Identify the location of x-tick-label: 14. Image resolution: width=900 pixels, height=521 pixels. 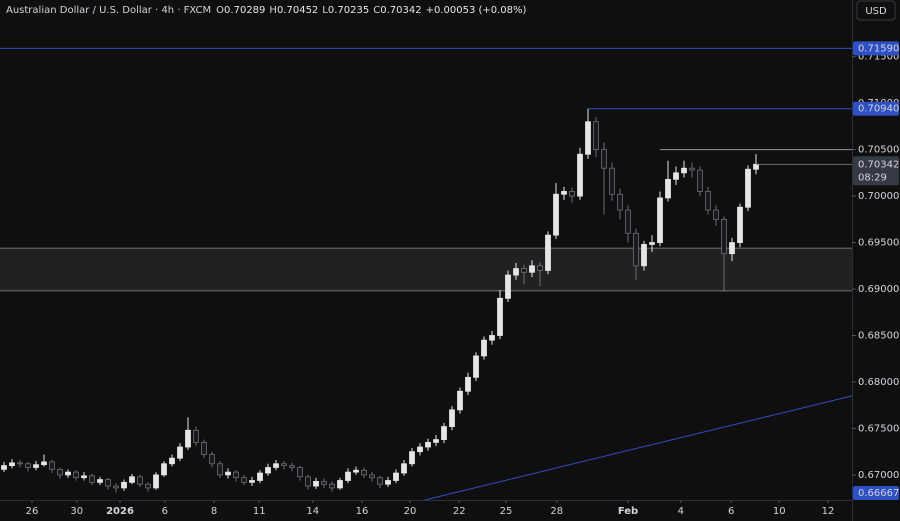
(312, 511).